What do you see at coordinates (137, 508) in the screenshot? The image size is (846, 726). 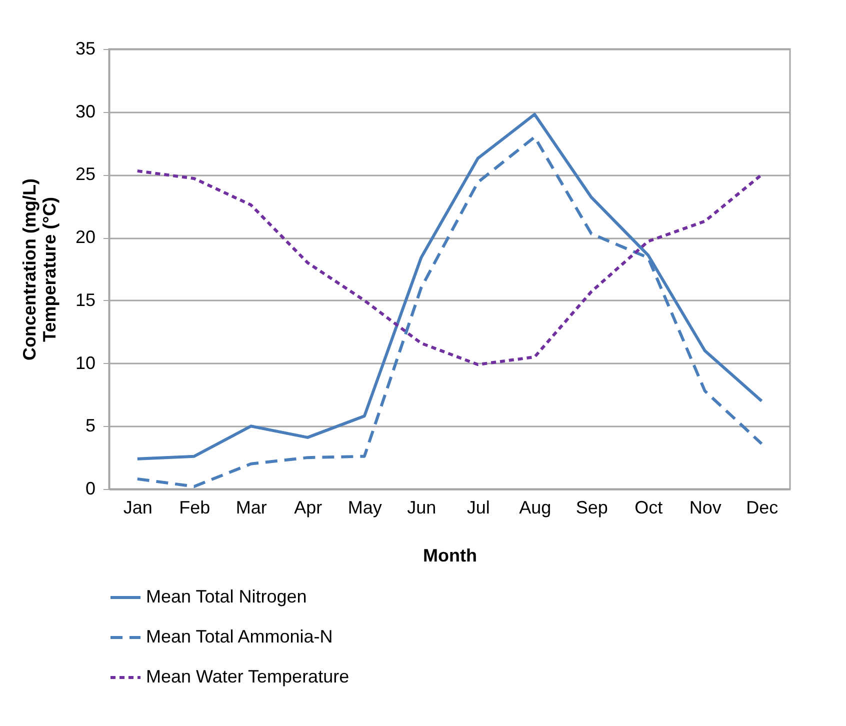 I see `x-tick-label: Jan` at bounding box center [137, 508].